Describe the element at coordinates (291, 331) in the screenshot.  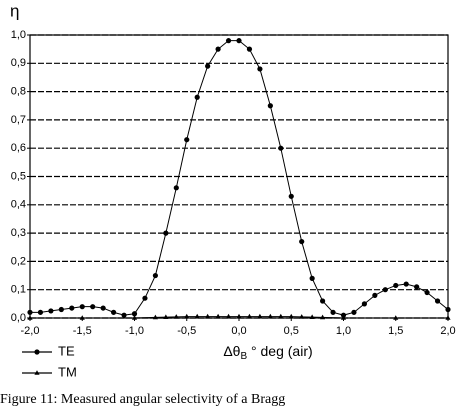
I see `x-tick-label: 0,5` at that location.